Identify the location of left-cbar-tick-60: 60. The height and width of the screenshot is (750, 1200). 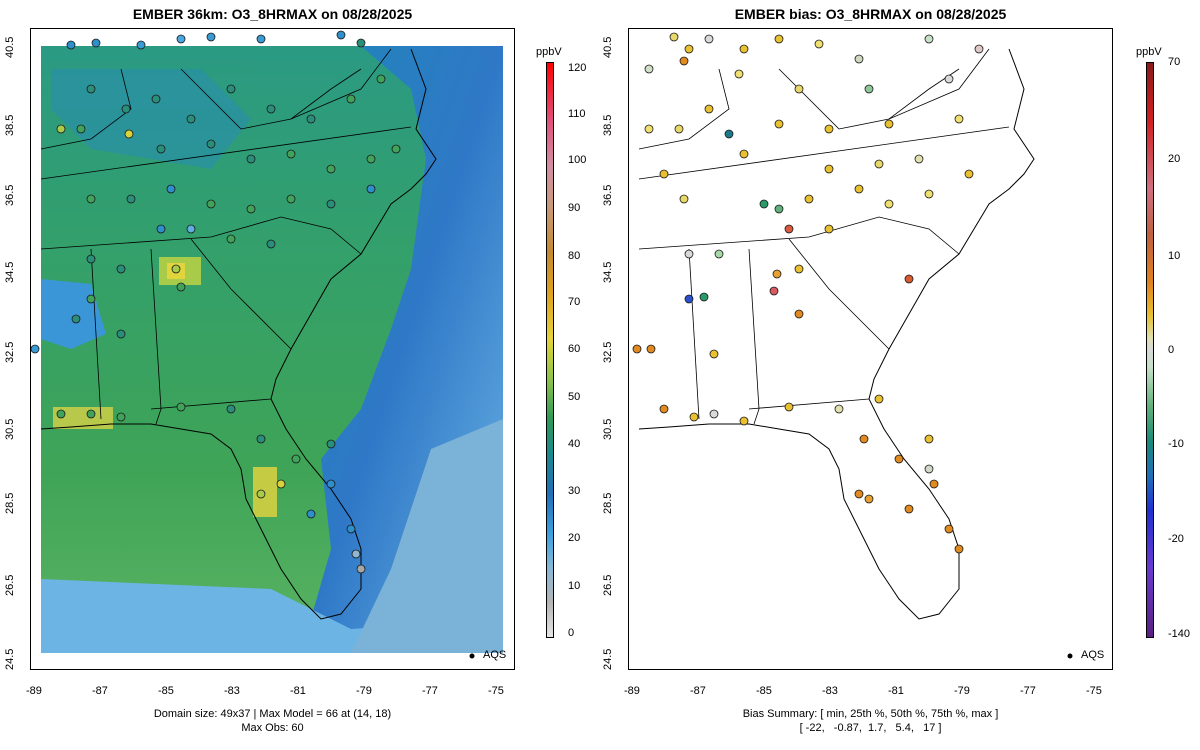
(574, 349).